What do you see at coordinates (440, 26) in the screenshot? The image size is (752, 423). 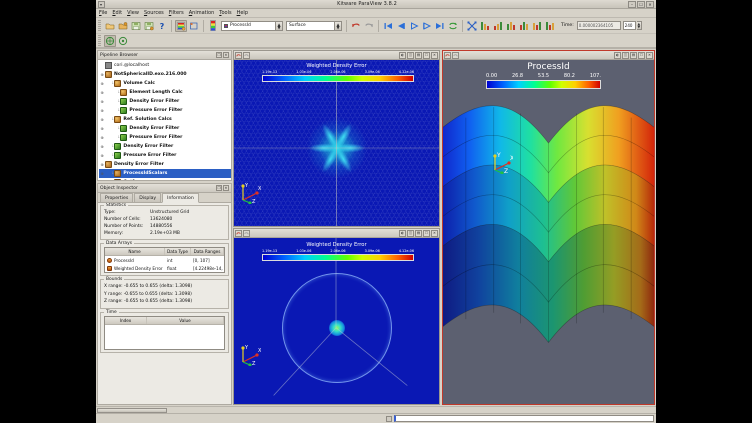 I see `last-frame-button` at bounding box center [440, 26].